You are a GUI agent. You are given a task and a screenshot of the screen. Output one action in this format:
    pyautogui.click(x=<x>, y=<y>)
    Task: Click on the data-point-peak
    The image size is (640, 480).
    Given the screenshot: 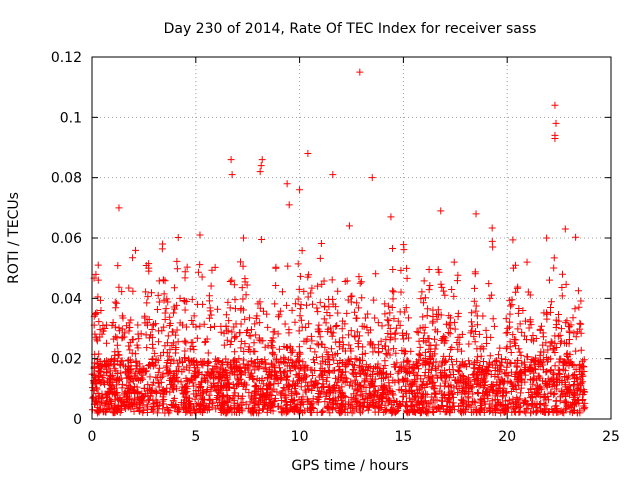 What is the action you would take?
    pyautogui.click(x=262, y=160)
    